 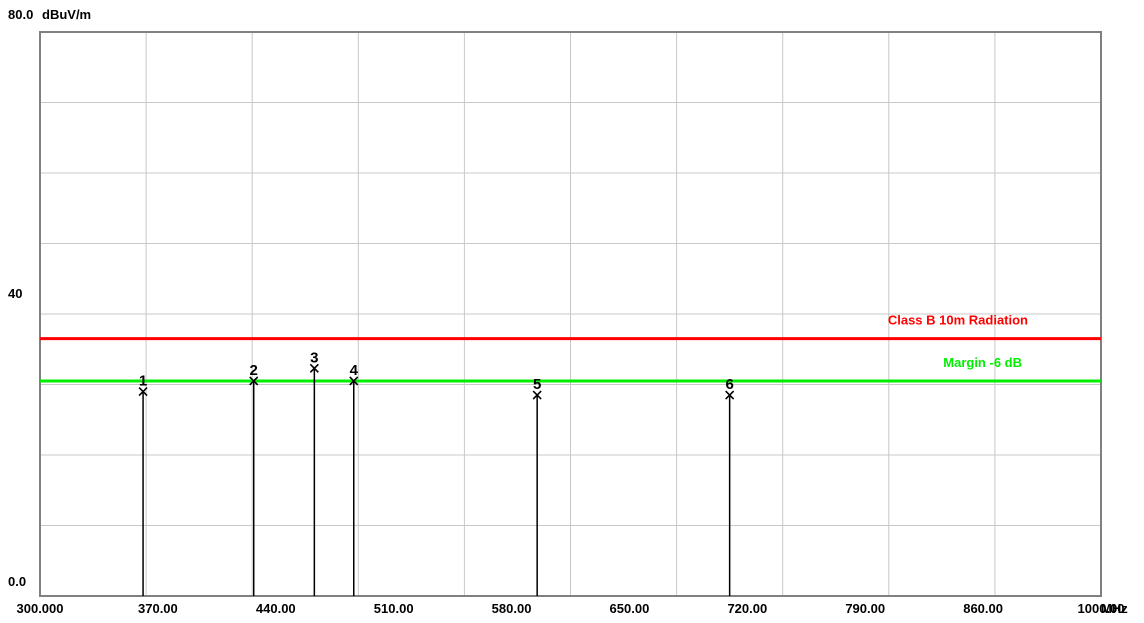 I want to click on marker: 6, so click(x=730, y=486).